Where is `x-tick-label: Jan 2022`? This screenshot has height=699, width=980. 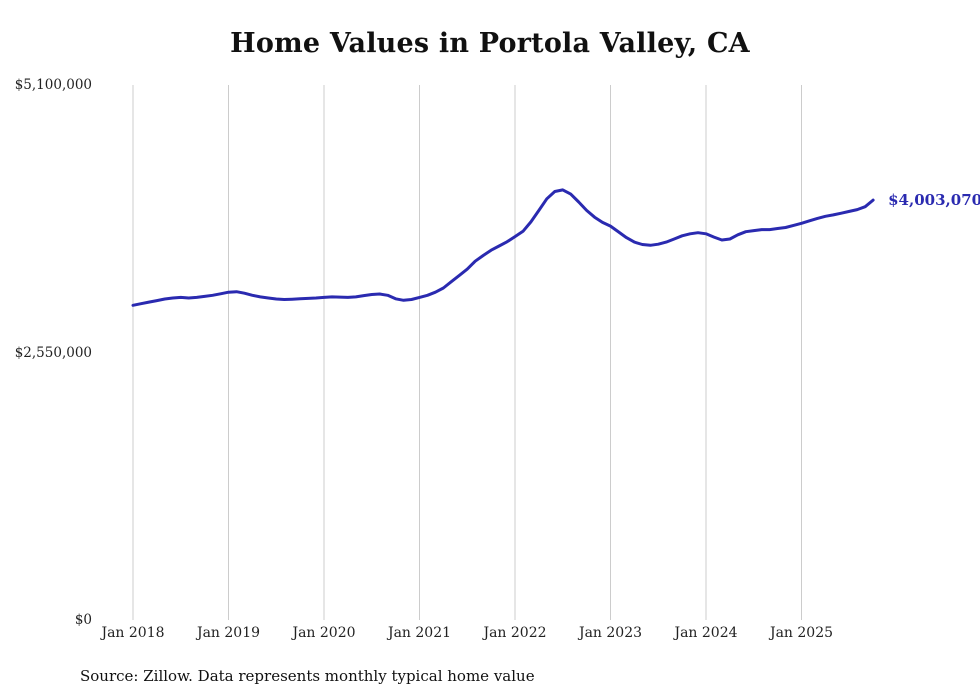
x-tick-label: Jan 2022 is located at coordinates (515, 633).